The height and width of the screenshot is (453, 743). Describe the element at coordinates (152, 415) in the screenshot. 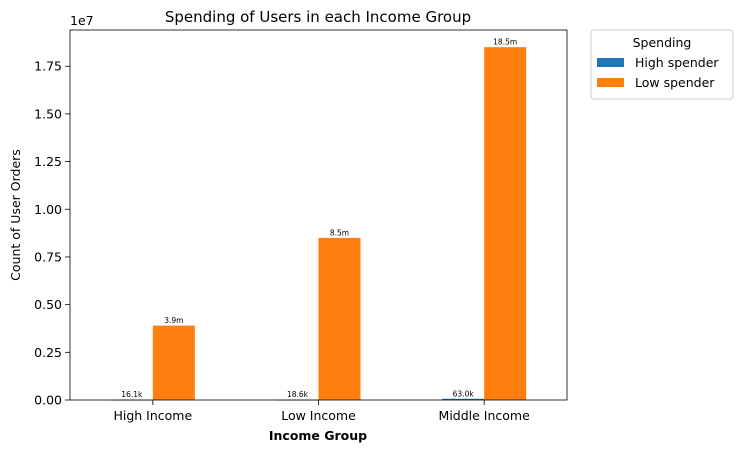

I see `x-tick-label: High Income` at that location.